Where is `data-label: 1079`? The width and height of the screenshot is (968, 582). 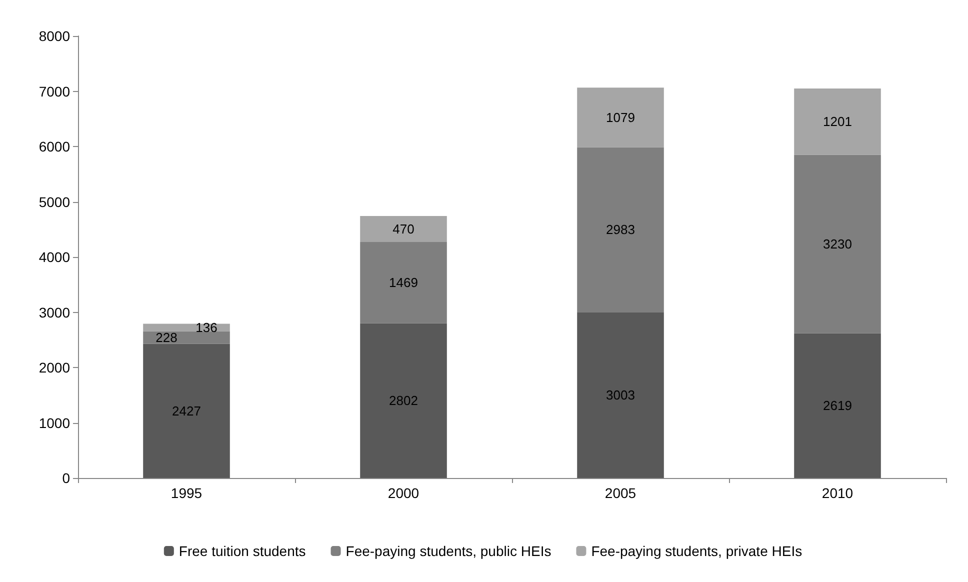 data-label: 1079 is located at coordinates (620, 117).